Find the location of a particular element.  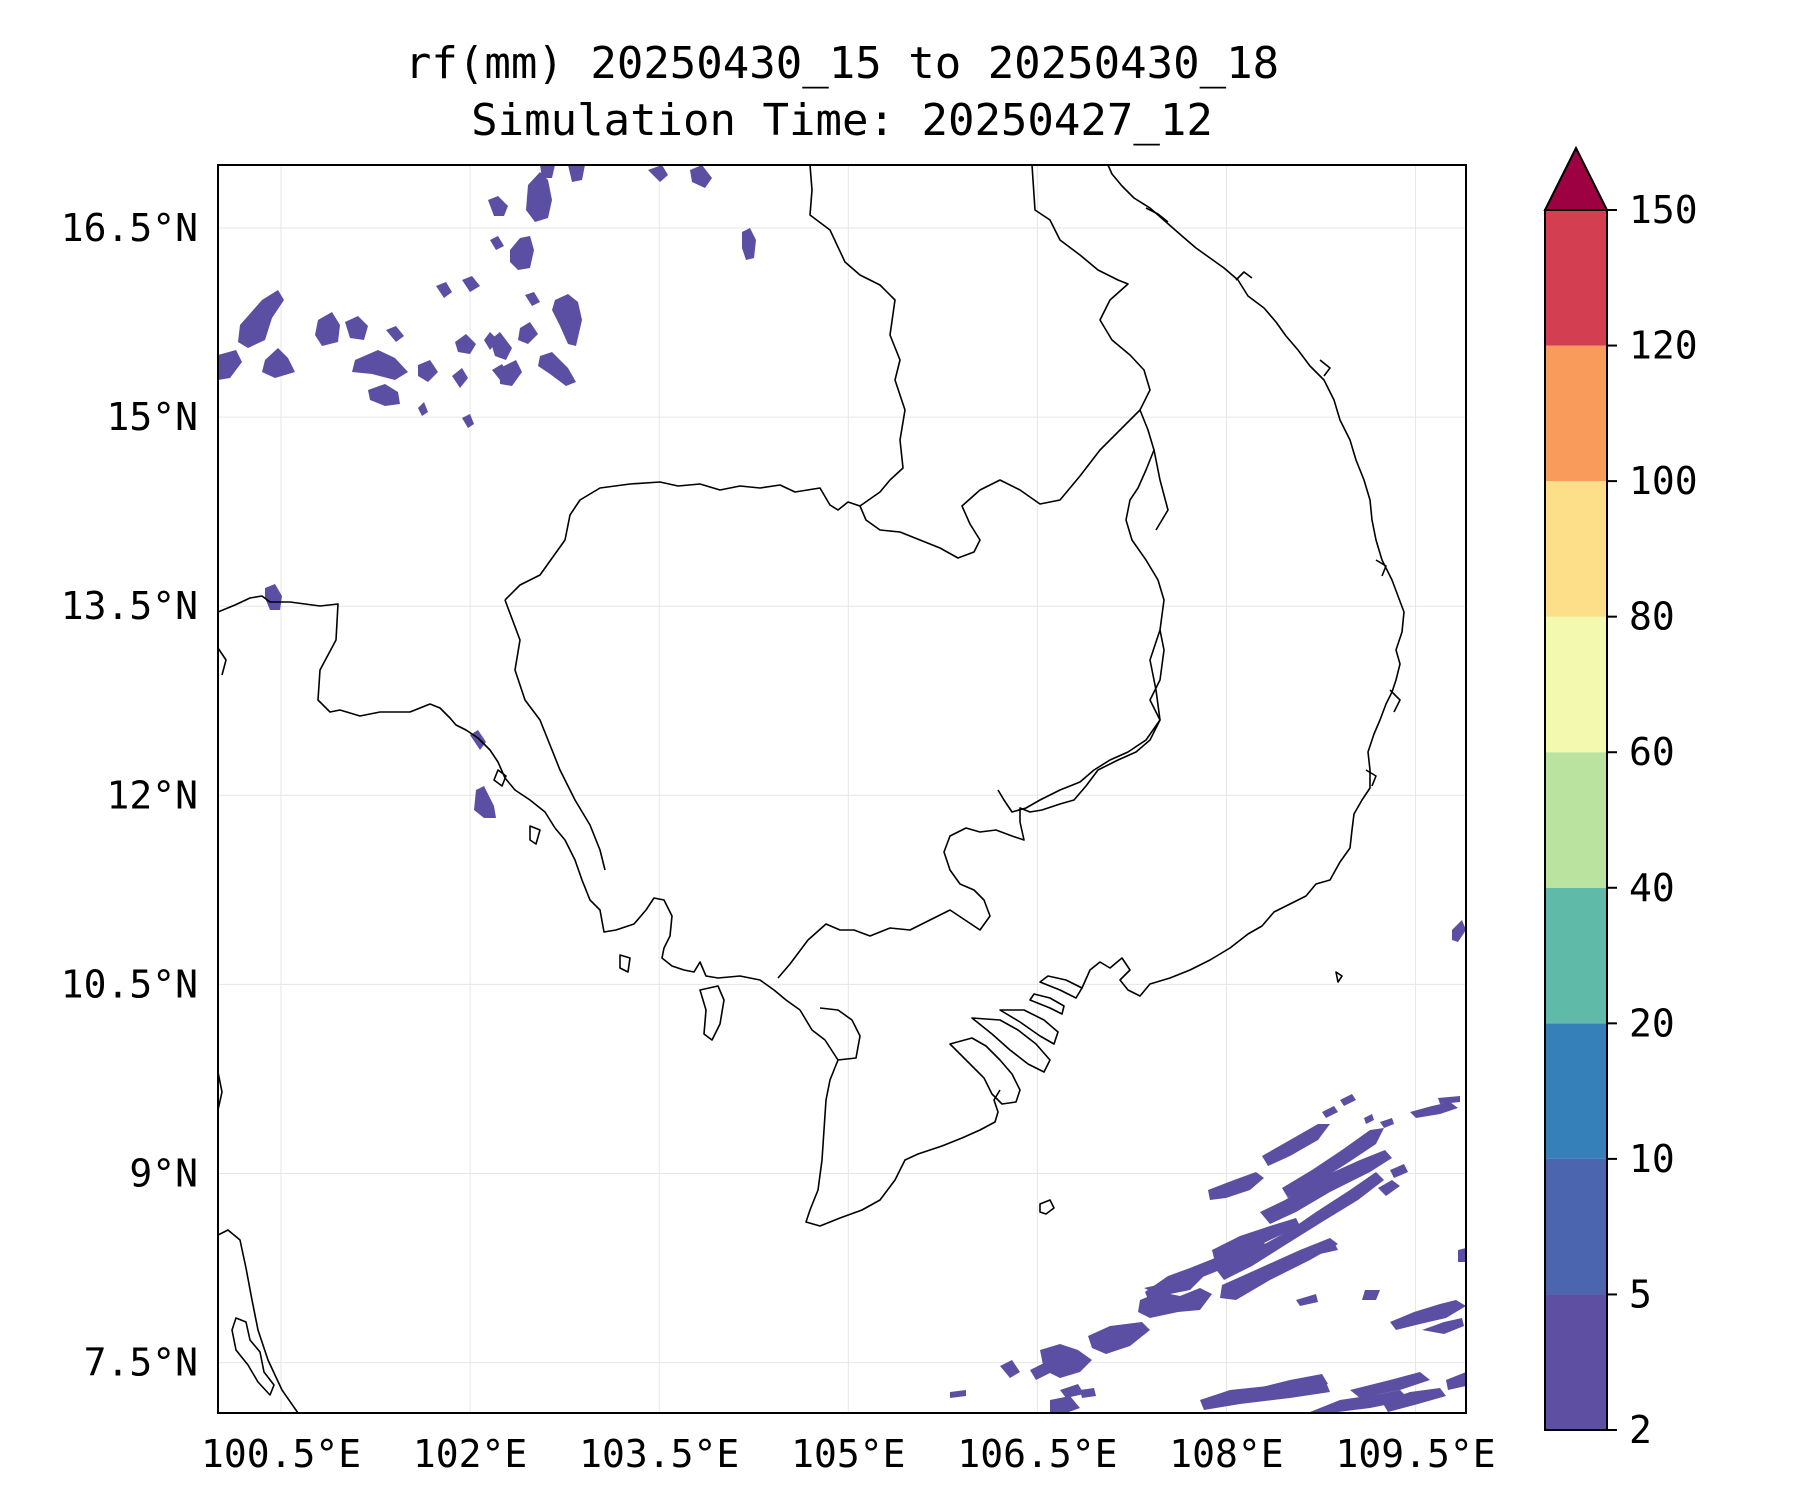

y-tick-label: 16.5°N is located at coordinates (129, 228).